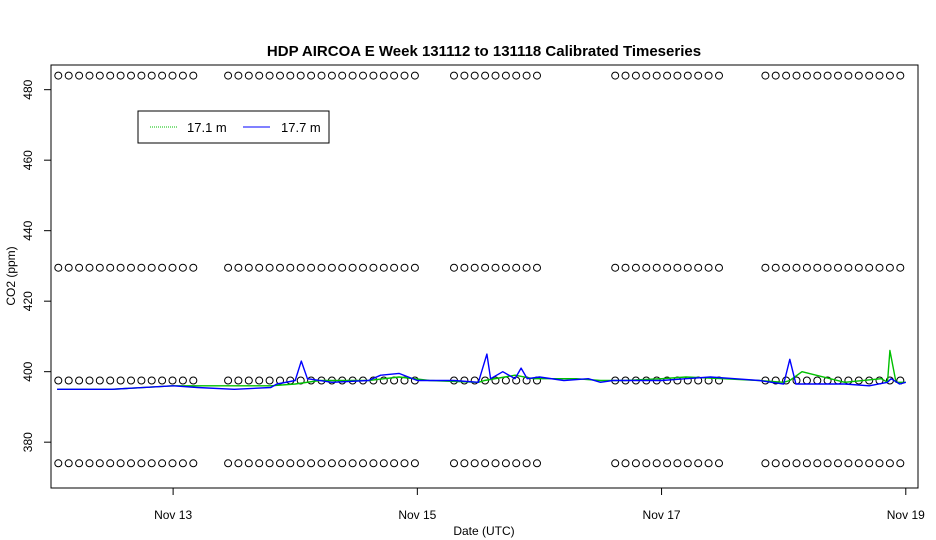 The width and height of the screenshot is (936, 540). Describe the element at coordinates (173, 515) in the screenshot. I see `x-tick-label: Nov 13` at that location.